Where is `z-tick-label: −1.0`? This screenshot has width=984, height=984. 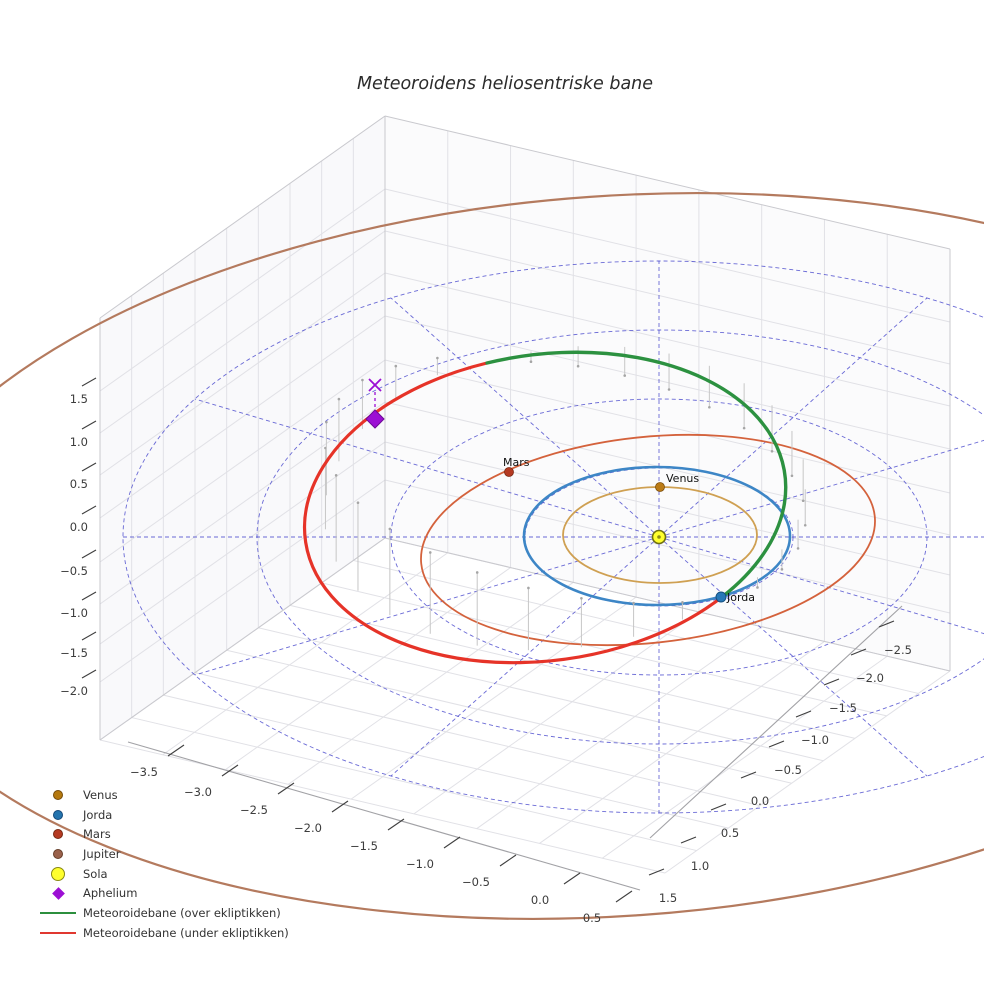
z-tick-label: −1.0 is located at coordinates (74, 613).